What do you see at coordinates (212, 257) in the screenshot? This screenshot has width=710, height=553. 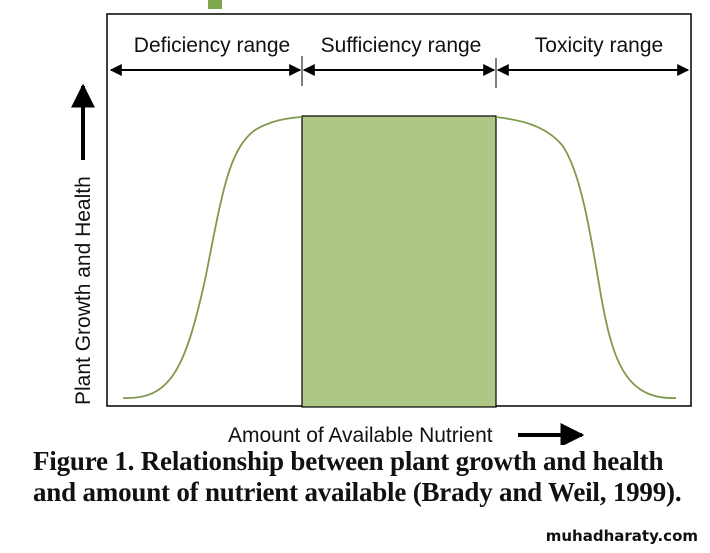 I see `deficiency-curve` at bounding box center [212, 257].